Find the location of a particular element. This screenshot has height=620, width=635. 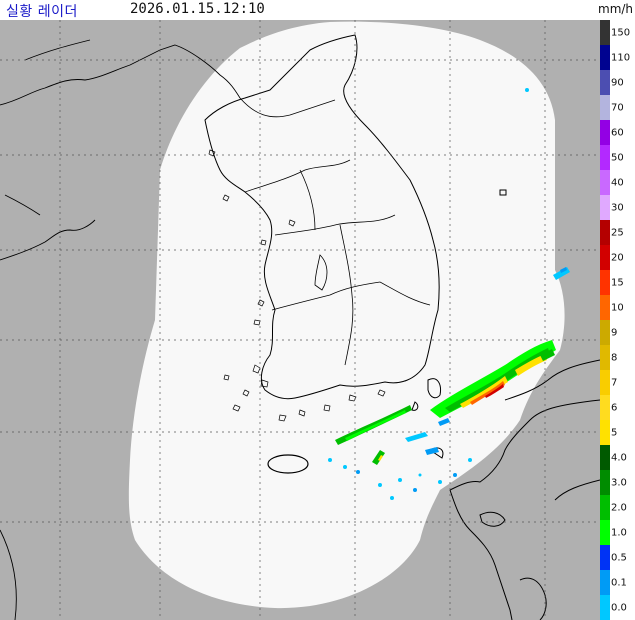

legend-unit: mm/h is located at coordinates (616, 9).